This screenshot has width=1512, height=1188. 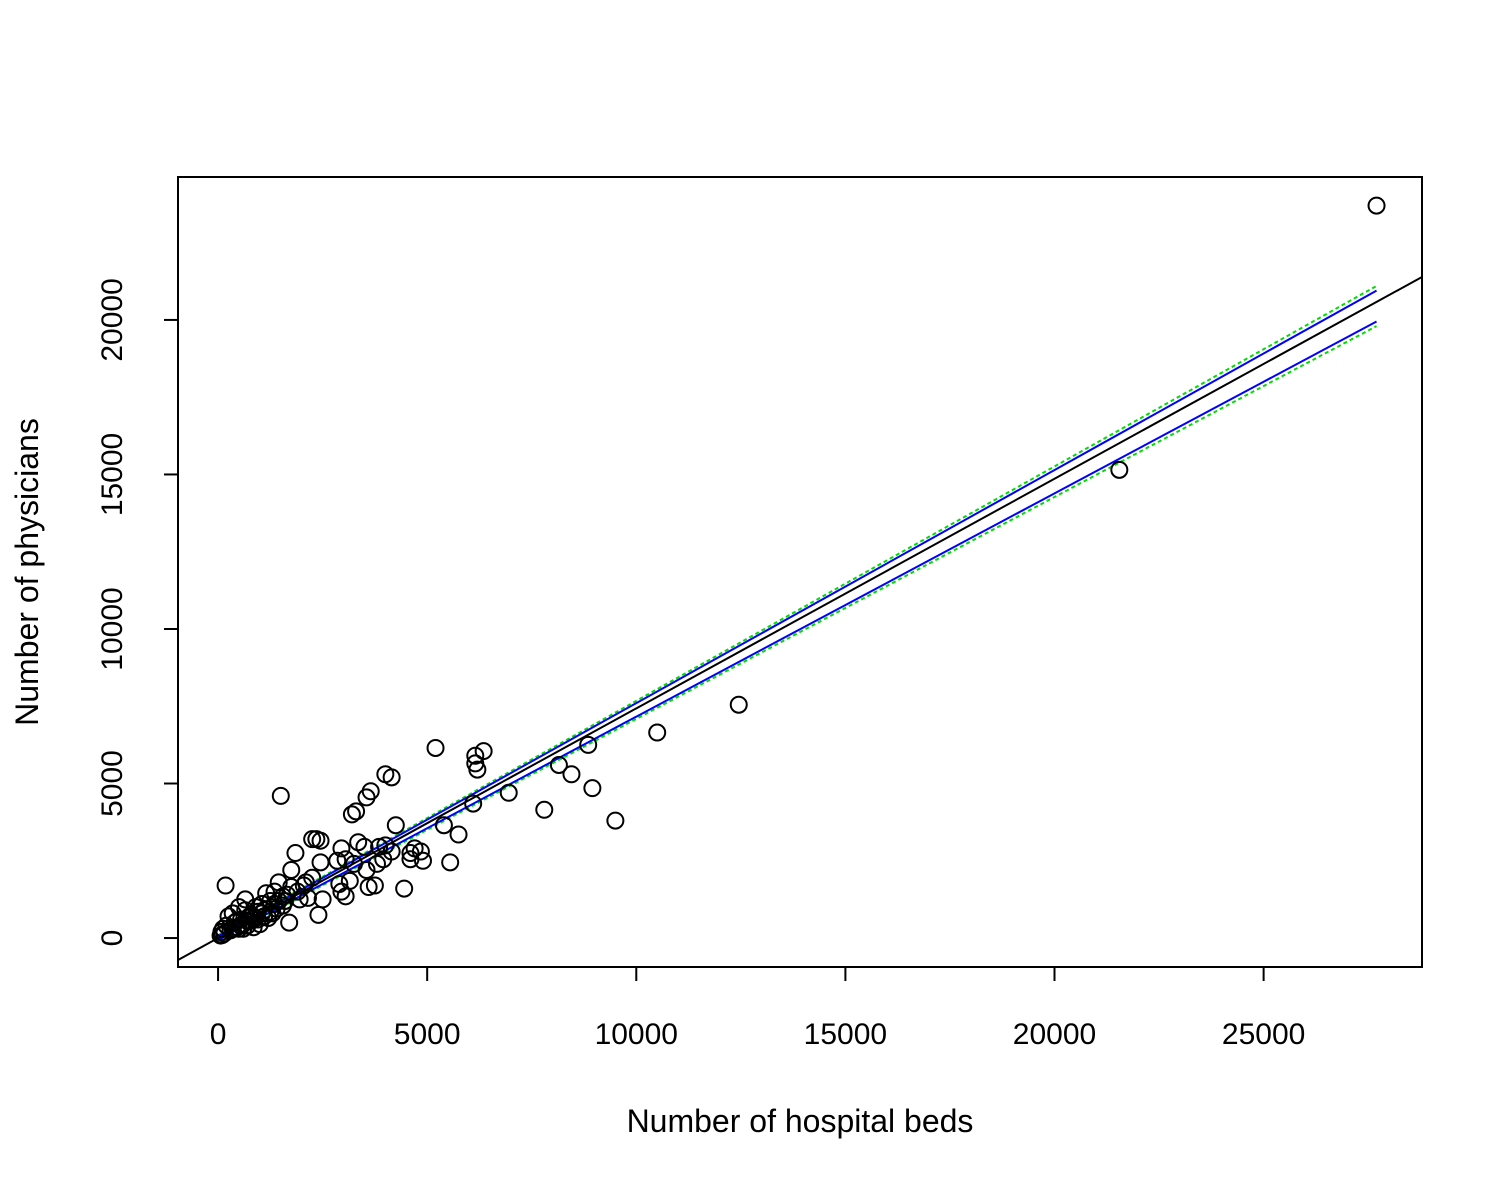 What do you see at coordinates (137, 612) in the screenshot?
I see `y-axis: 0 5000 10000 15000 20000` at bounding box center [137, 612].